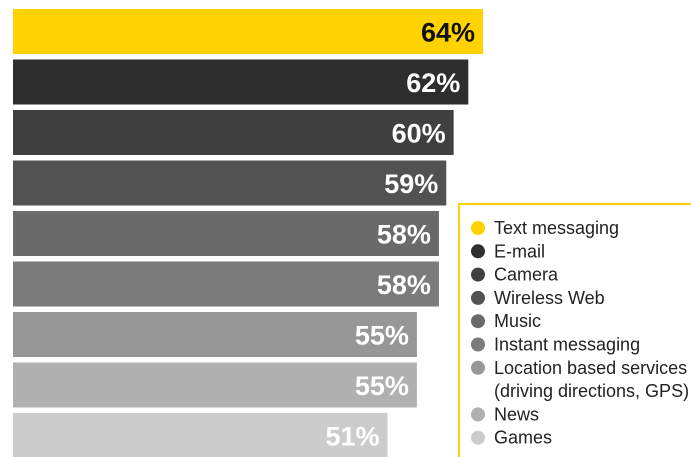  What do you see at coordinates (523, 438) in the screenshot?
I see `legend-label: Games` at bounding box center [523, 438].